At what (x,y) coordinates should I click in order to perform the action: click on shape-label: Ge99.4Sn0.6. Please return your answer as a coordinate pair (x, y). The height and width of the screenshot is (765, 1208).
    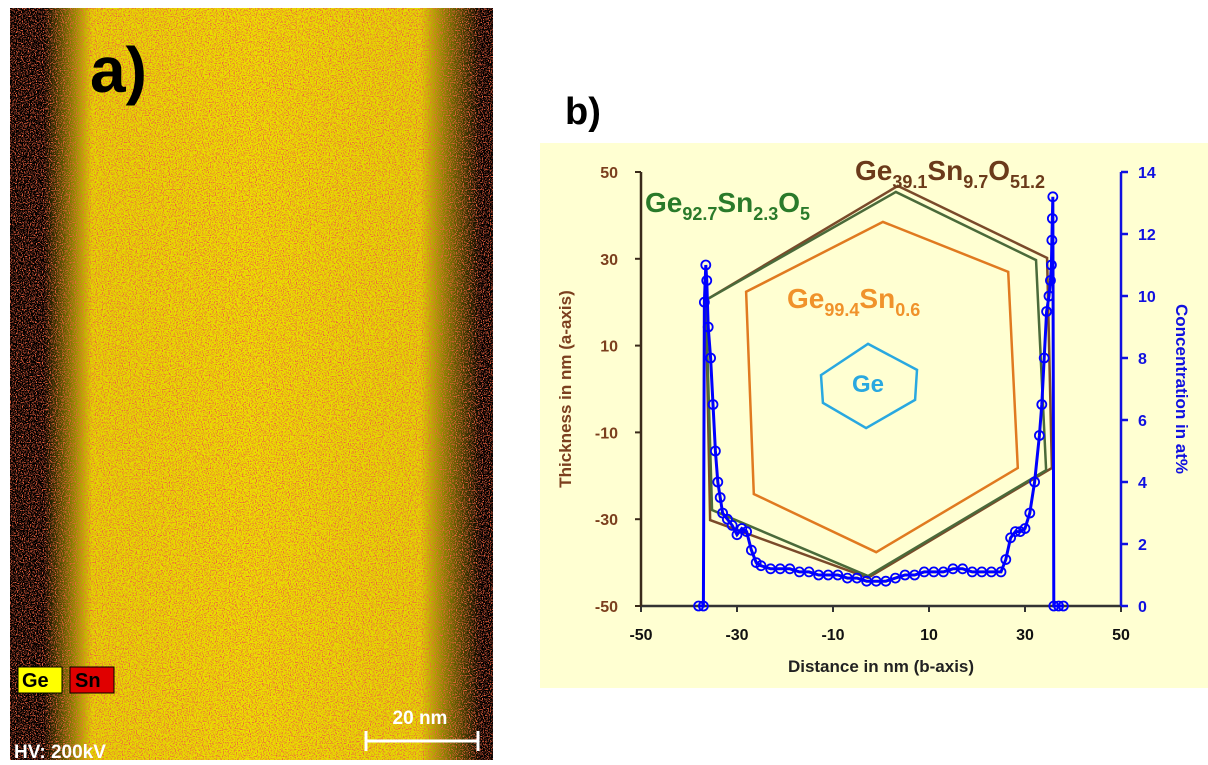
    Looking at the image, I should click on (853, 301).